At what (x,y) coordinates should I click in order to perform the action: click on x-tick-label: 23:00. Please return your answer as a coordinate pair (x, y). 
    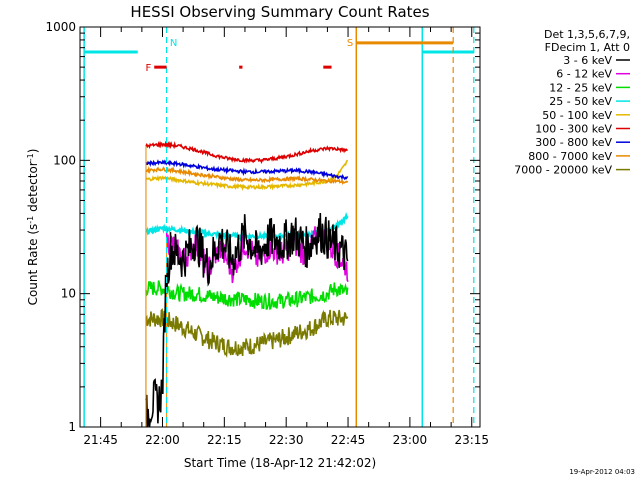
    Looking at the image, I should click on (410, 440).